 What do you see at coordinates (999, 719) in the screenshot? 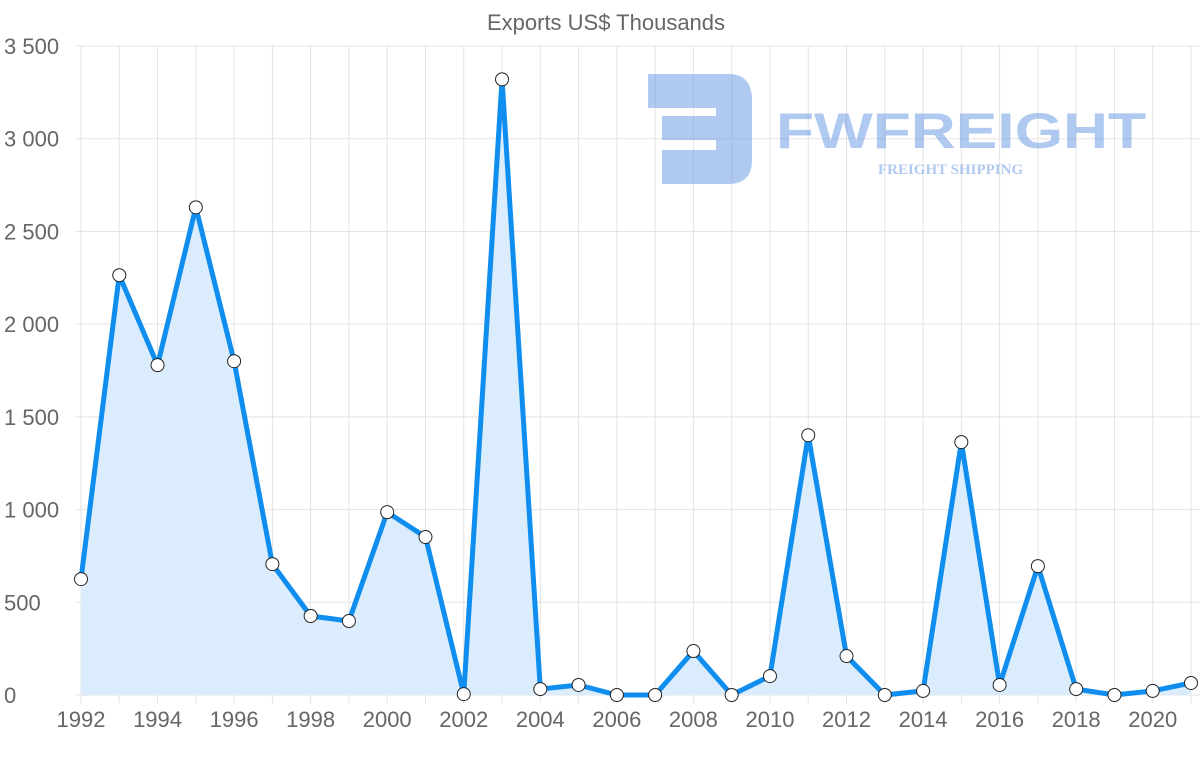
I see `x-tick-label: 2016` at bounding box center [999, 719].